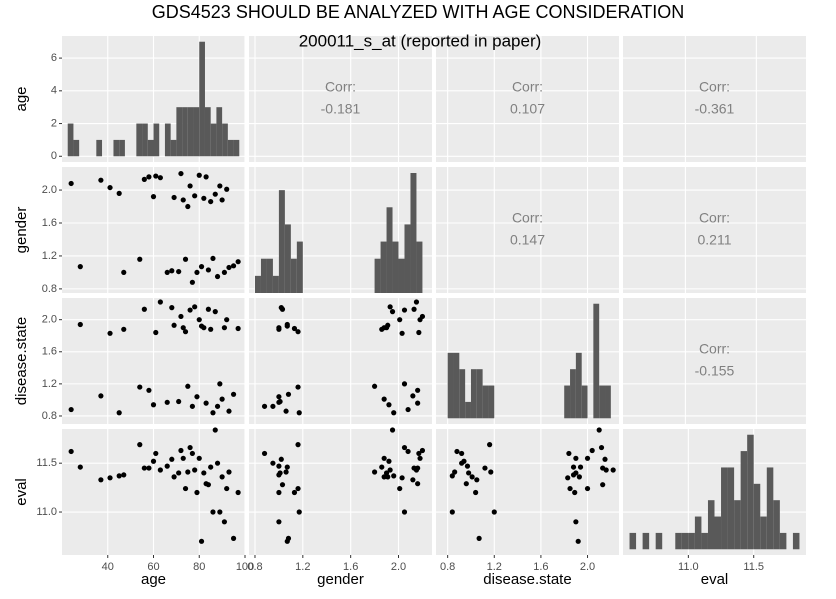 This screenshot has height=599, width=836. What do you see at coordinates (753, 567) in the screenshot?
I see `x-tick-label: 11.5` at bounding box center [753, 567].